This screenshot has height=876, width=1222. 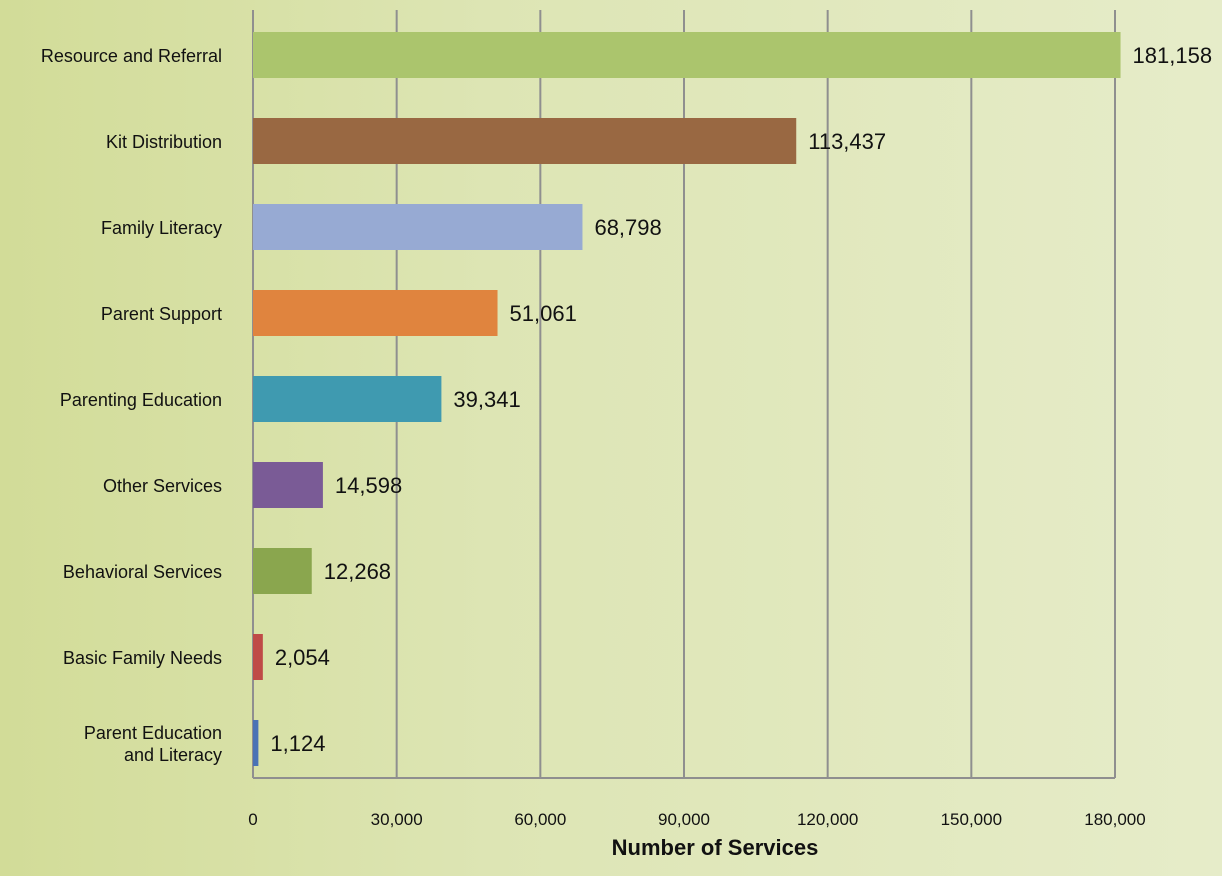 I want to click on value-label-2: 68,798, so click(x=627, y=227).